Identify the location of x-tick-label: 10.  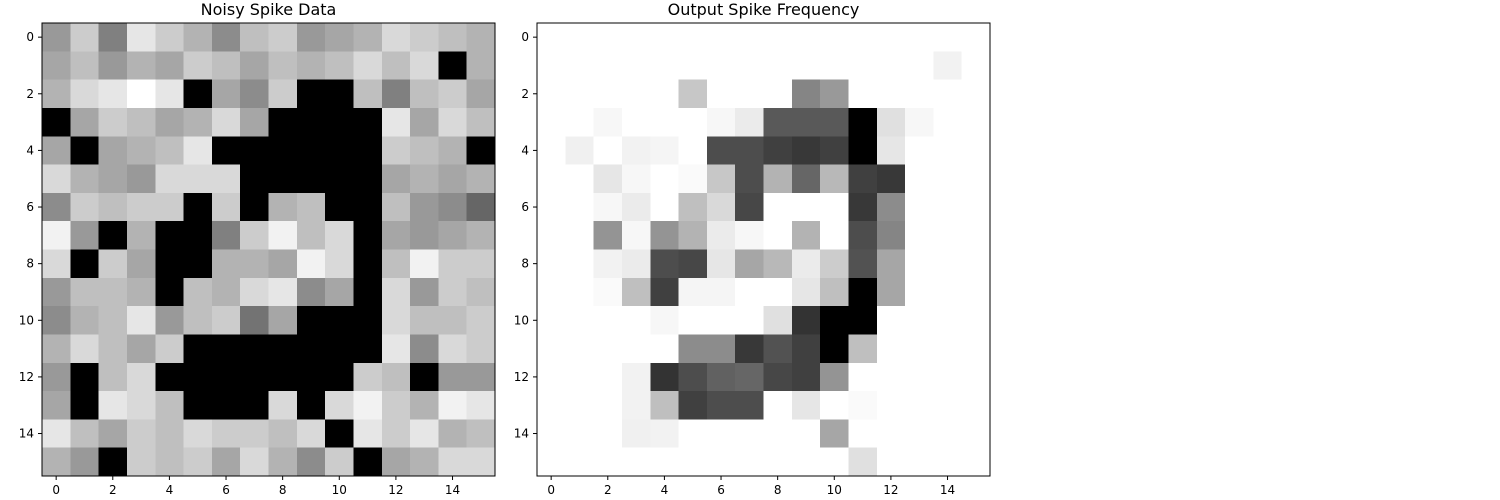
(834, 490).